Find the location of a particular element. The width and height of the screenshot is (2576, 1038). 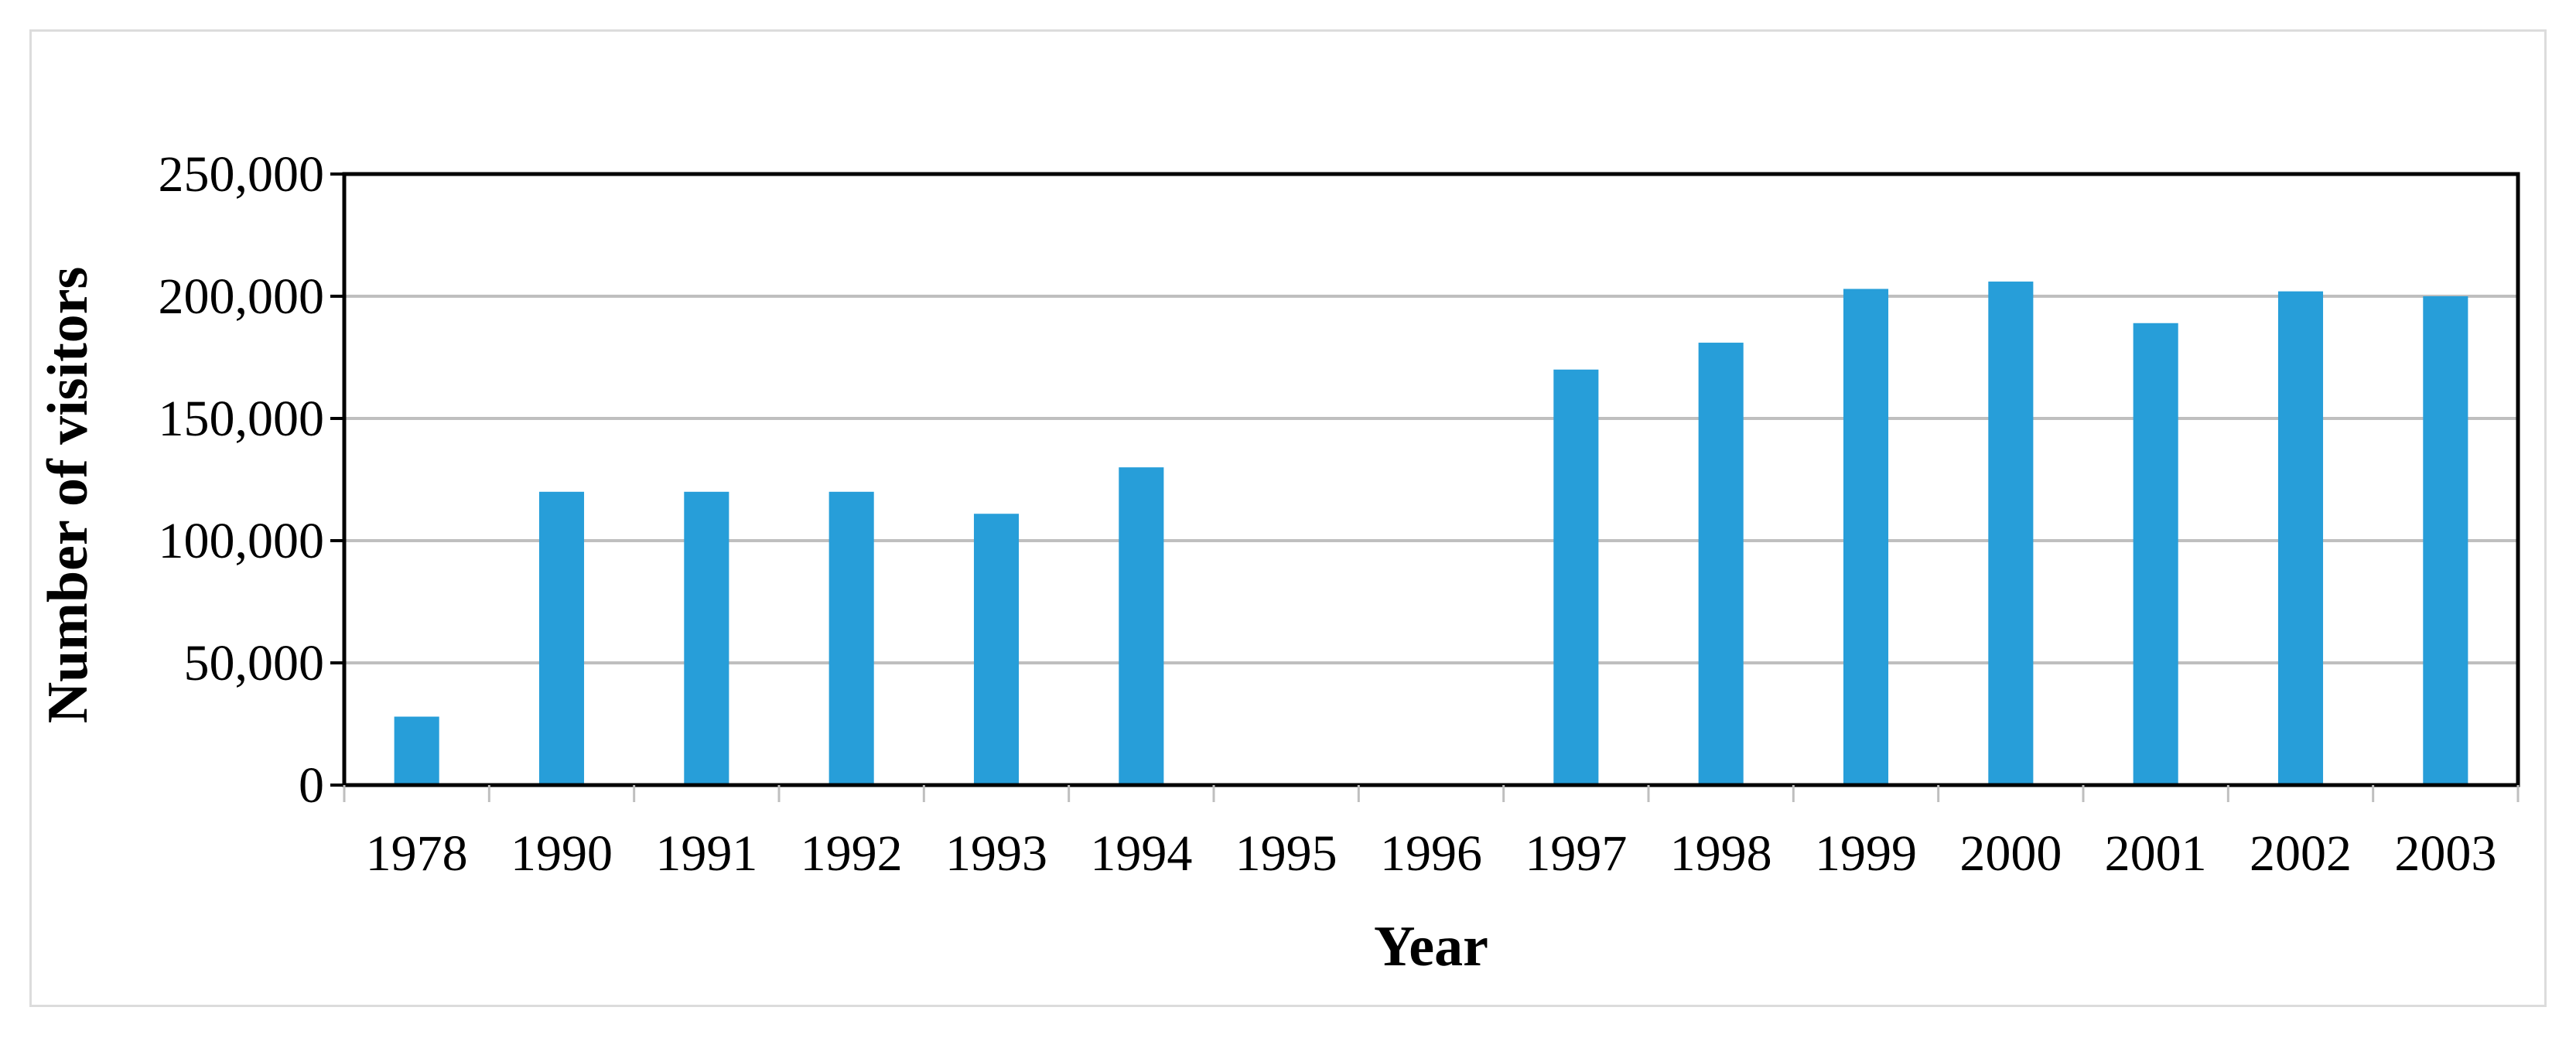

bar-1999 is located at coordinates (1866, 537).